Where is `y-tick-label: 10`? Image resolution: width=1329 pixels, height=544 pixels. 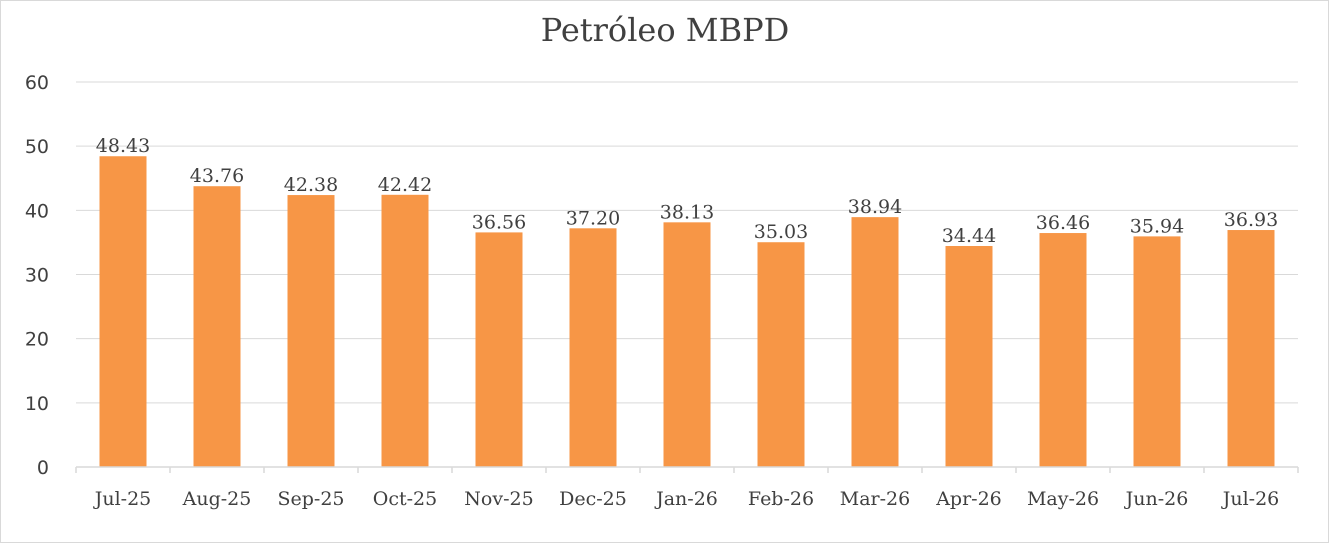
y-tick-label: 10 is located at coordinates (37, 404).